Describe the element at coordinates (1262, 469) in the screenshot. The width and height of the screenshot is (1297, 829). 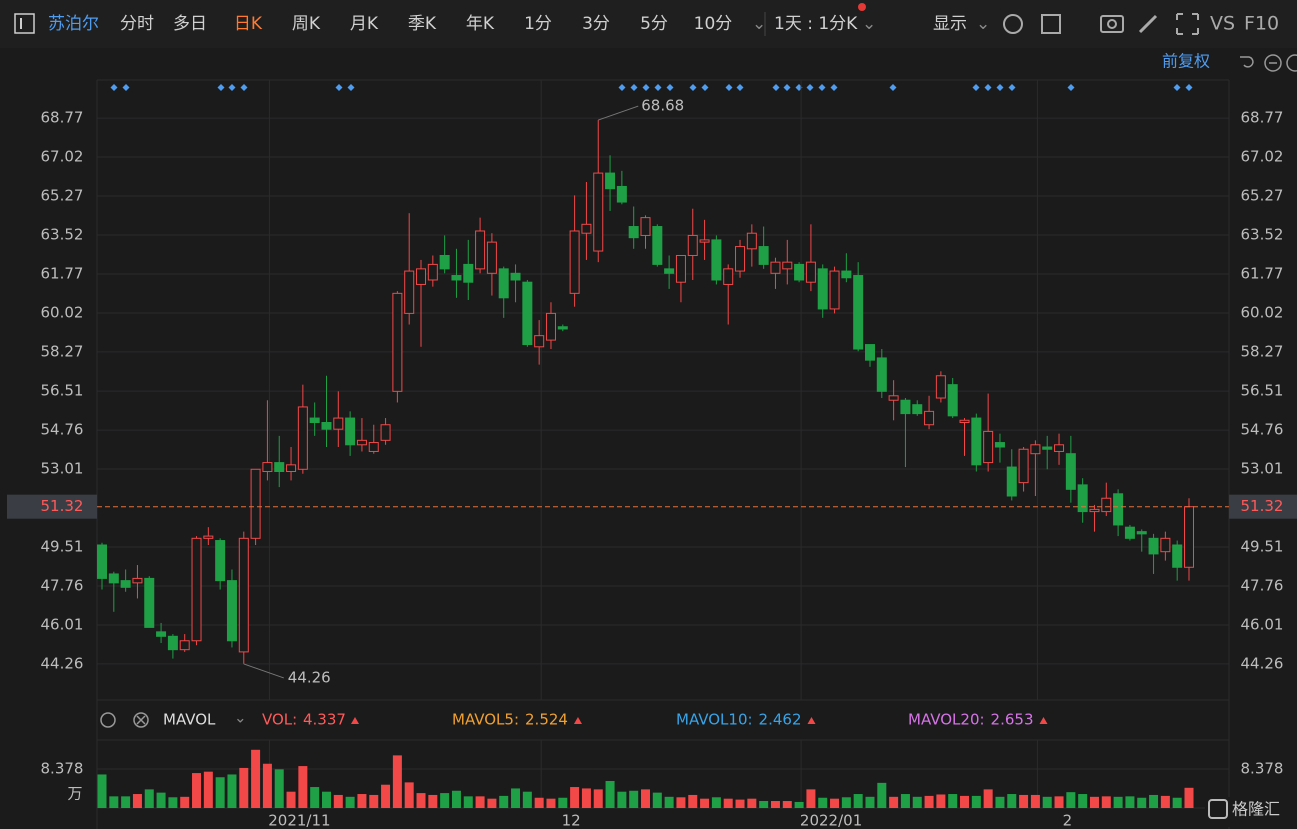
I see `y-tick-label-right: 53.01` at that location.